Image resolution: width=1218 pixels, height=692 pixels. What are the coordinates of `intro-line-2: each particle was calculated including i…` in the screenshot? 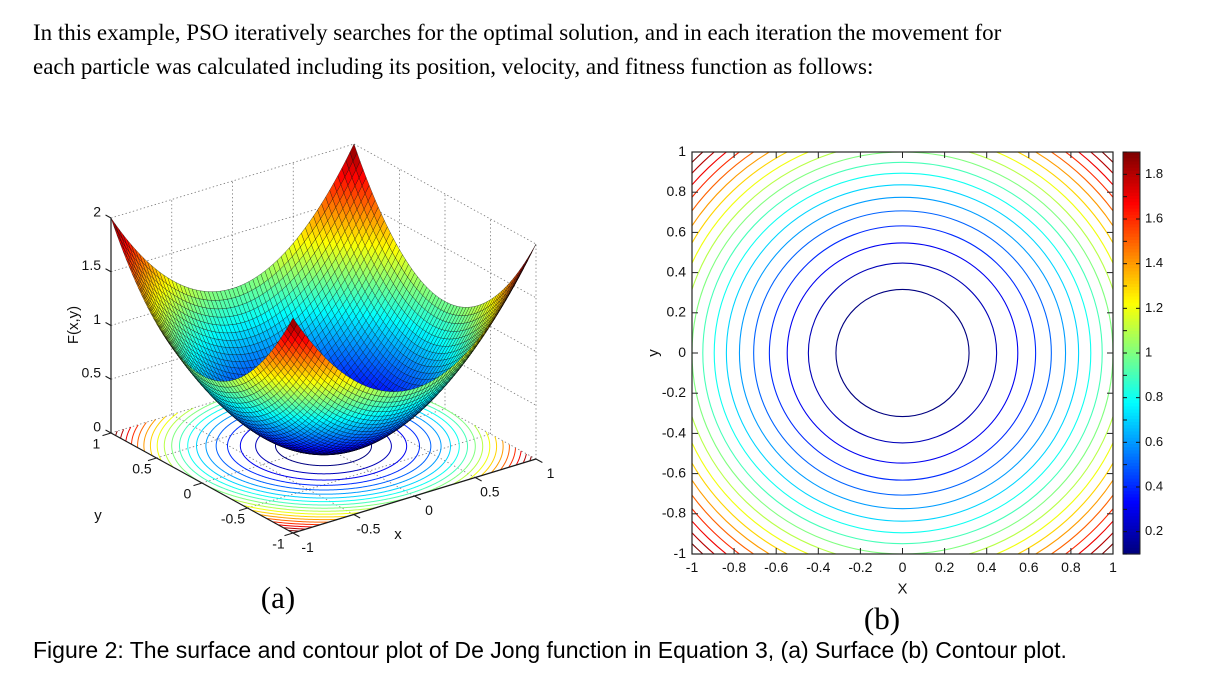 It's located at (453, 66).